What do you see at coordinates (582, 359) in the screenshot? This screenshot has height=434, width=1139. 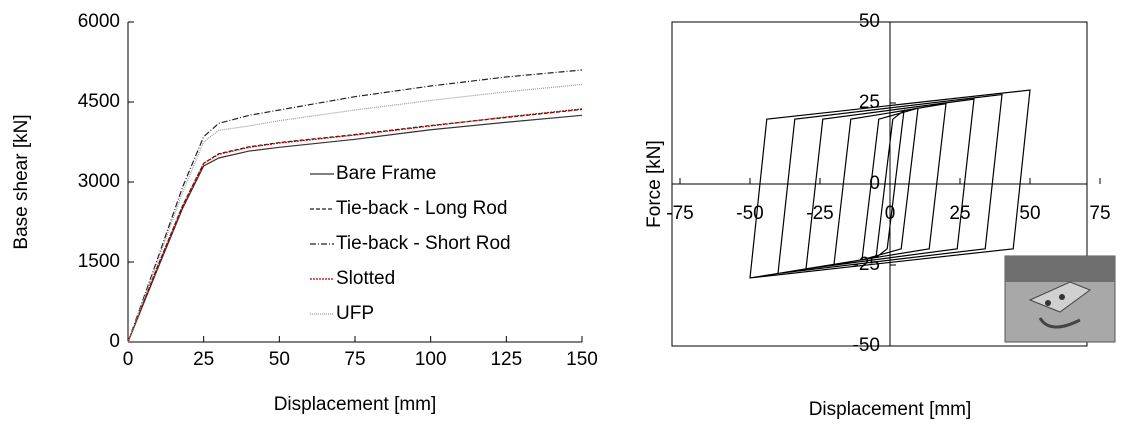 I see `x-tick-label: 150` at bounding box center [582, 359].